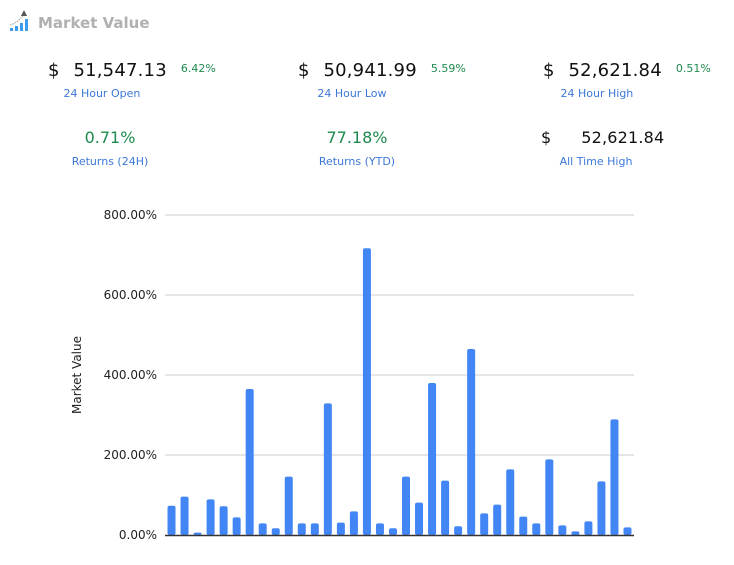 This screenshot has width=734, height=565. What do you see at coordinates (357, 148) in the screenshot?
I see `stat-returns-ytd: 77.18% Returns (YTD)` at bounding box center [357, 148].